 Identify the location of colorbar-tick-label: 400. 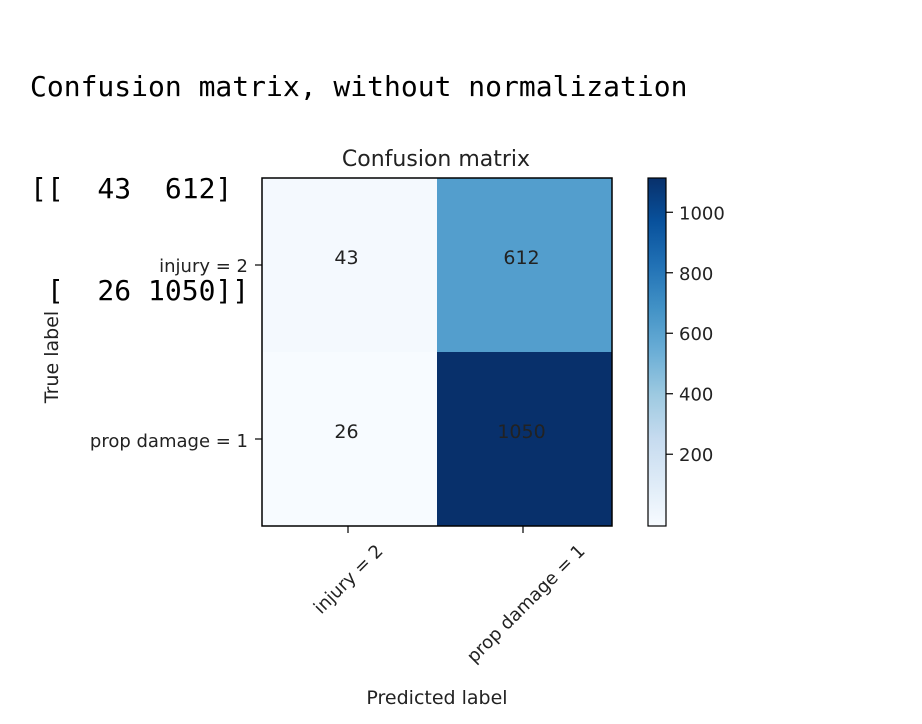
(696, 395).